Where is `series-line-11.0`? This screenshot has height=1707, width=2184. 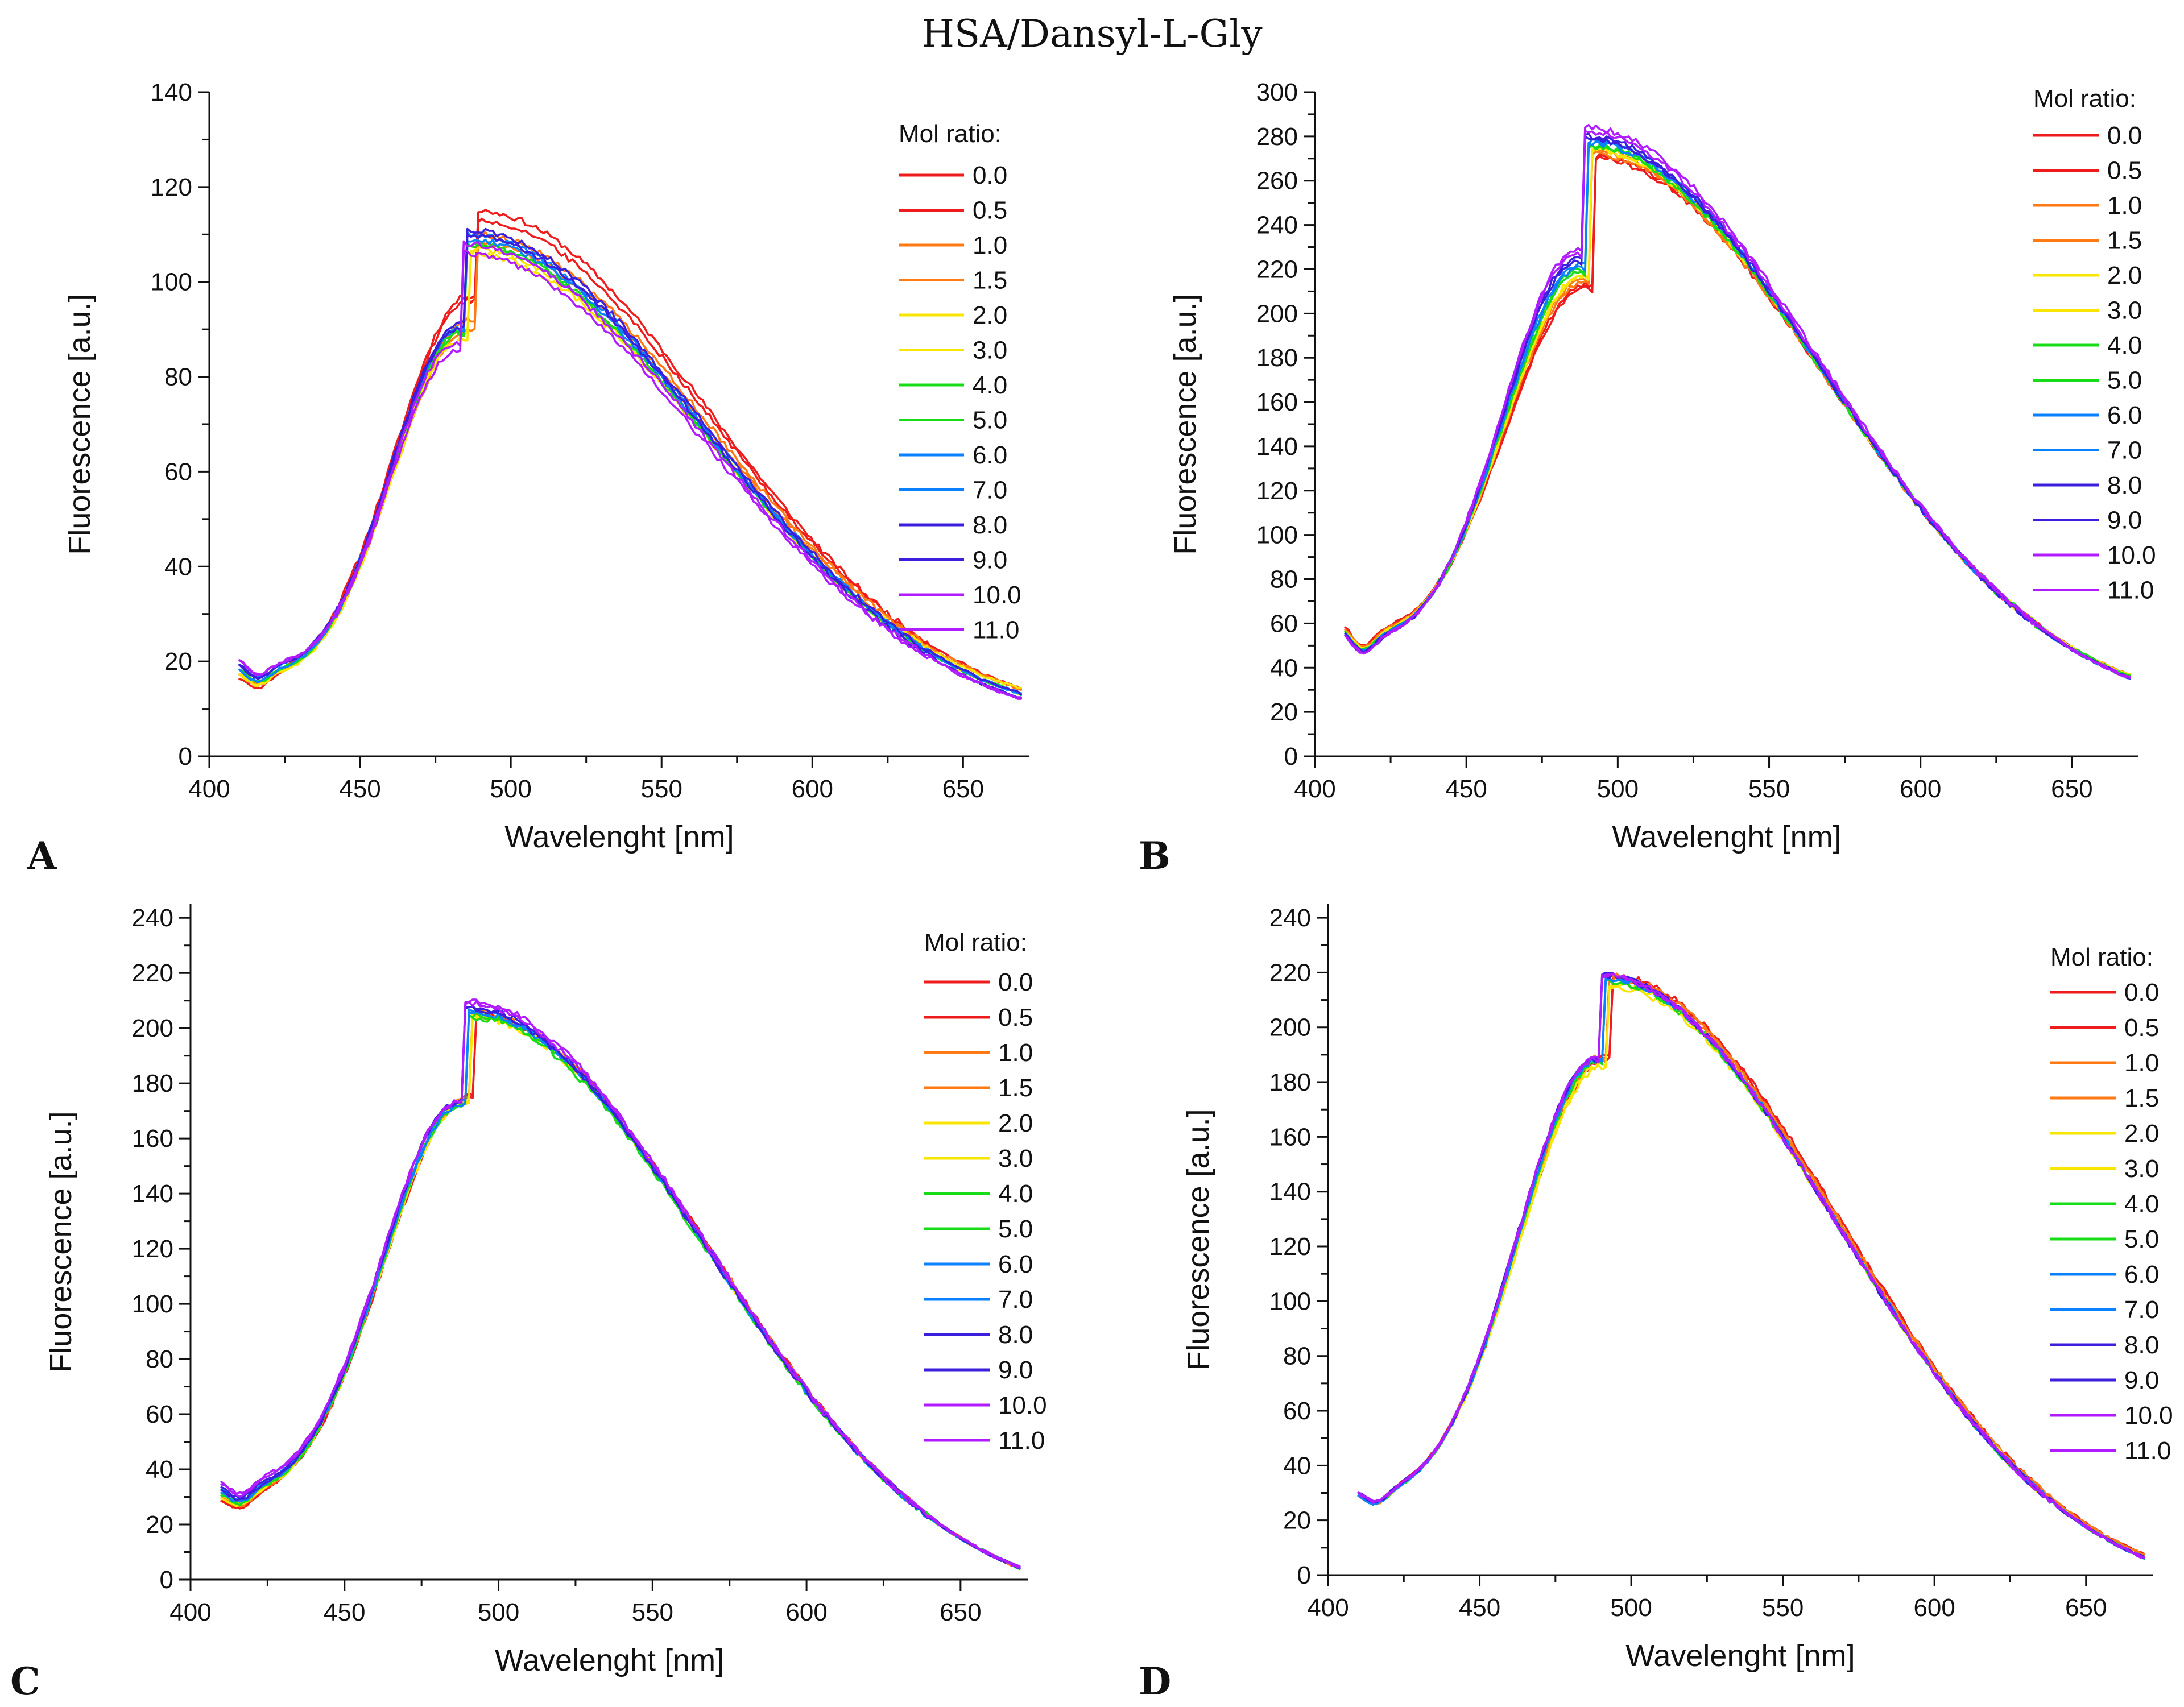 series-line-11.0 is located at coordinates (1751, 1265).